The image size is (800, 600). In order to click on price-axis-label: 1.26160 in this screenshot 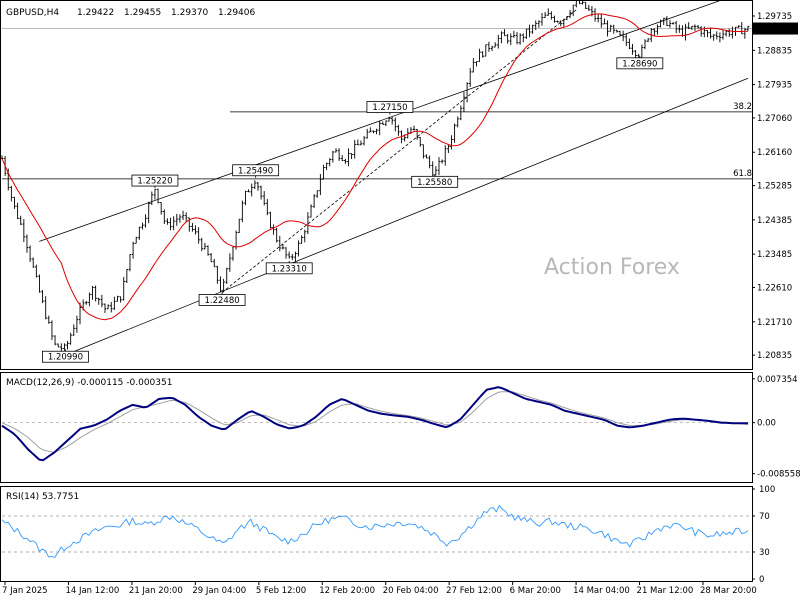, I will do `click(774, 153)`.